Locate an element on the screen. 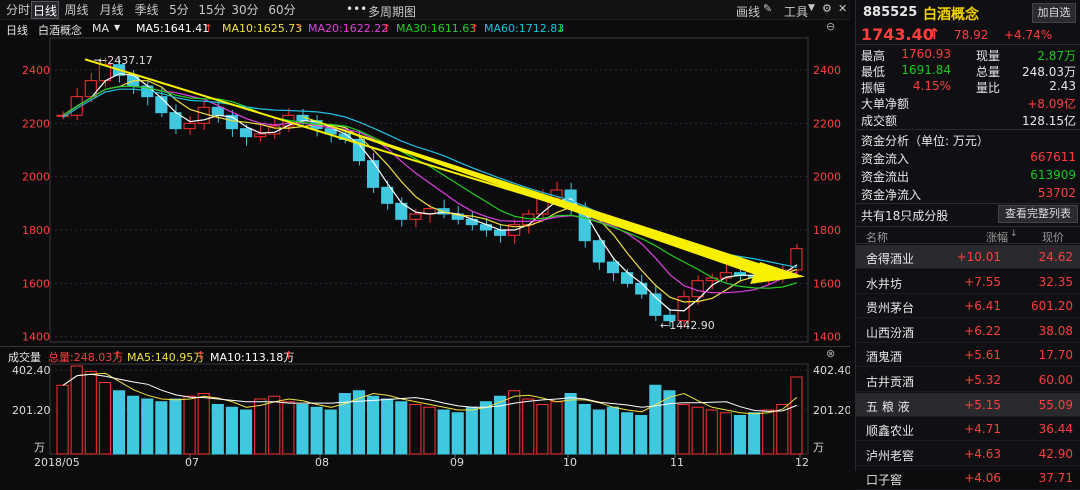 The image size is (1080, 490). sort-down-icon: ↓ is located at coordinates (1014, 234).